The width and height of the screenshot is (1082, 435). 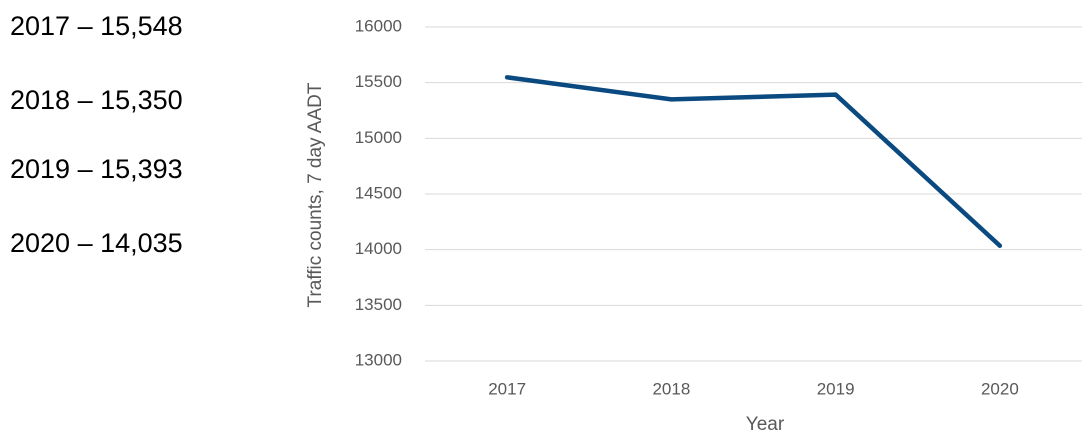 What do you see at coordinates (378, 359) in the screenshot?
I see `y-tick-label: 13000` at bounding box center [378, 359].